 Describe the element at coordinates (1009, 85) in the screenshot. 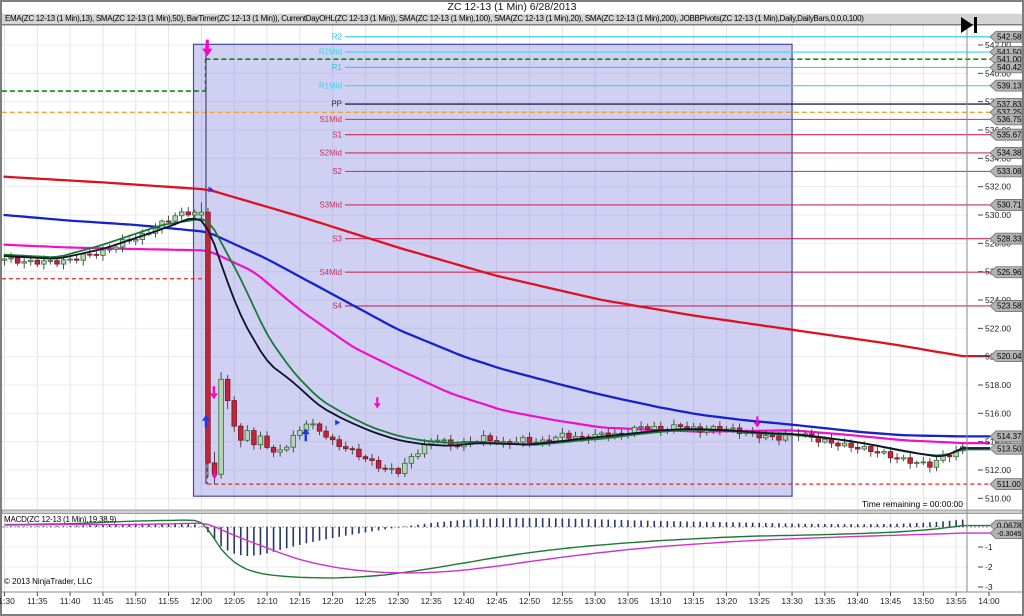

I see `axis-value-text: 539.13` at that location.